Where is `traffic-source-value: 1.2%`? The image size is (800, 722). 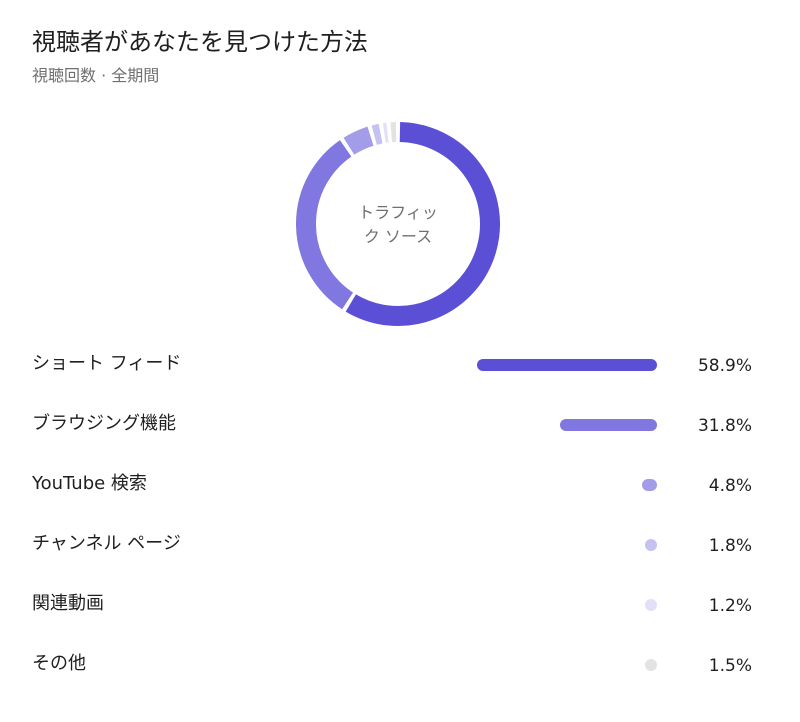
traffic-source-value: 1.2% is located at coordinates (730, 606).